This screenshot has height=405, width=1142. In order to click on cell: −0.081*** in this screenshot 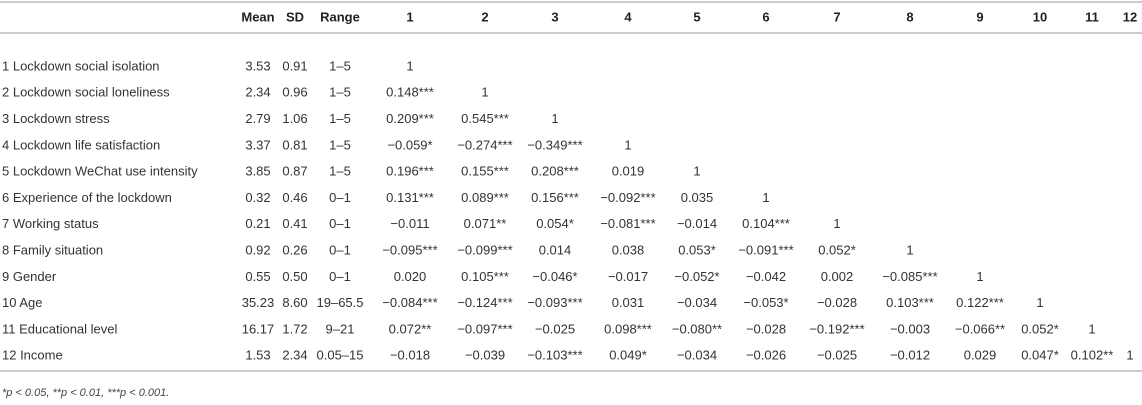, I will do `click(627, 223)`.